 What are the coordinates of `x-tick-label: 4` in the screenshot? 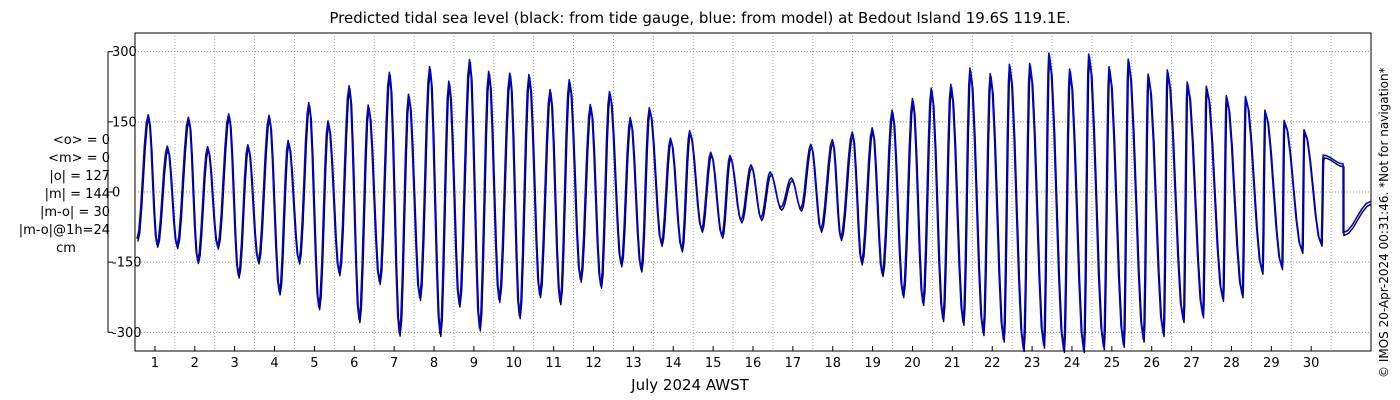 It's located at (274, 363).